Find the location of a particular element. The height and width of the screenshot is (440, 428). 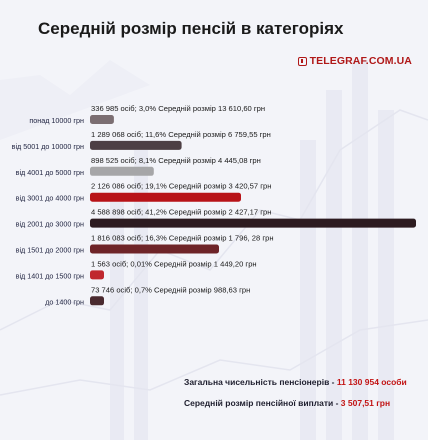

category-label: від 2001 до 3000 грн is located at coordinates (50, 224).